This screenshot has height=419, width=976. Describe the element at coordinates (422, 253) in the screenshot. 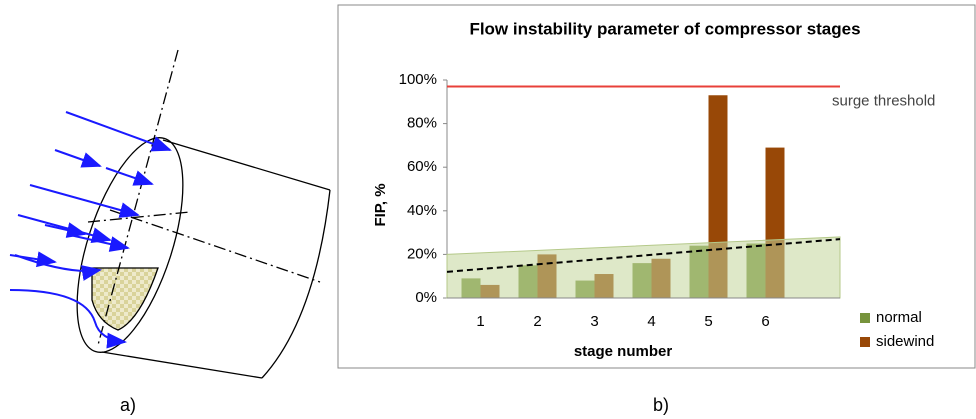

I see `y-tick-label: 20%` at that location.